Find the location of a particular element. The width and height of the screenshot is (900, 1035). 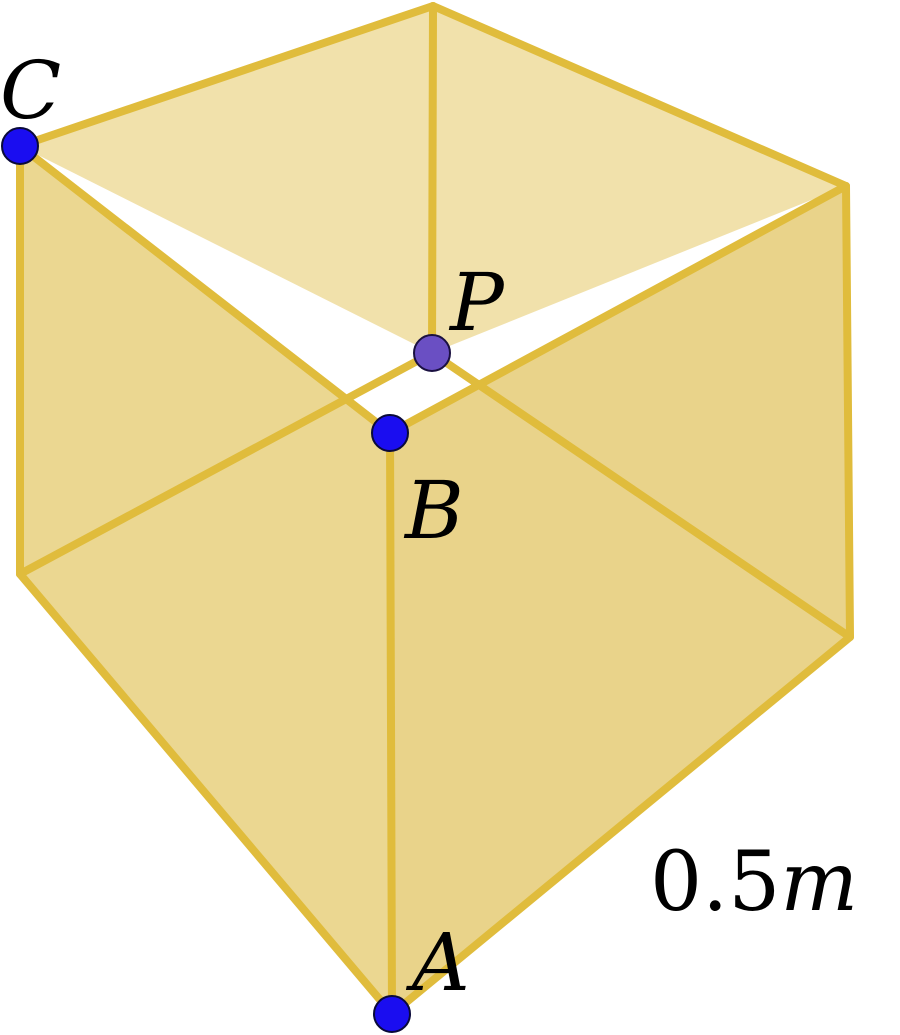

edge-b-a is located at coordinates (391, 723).